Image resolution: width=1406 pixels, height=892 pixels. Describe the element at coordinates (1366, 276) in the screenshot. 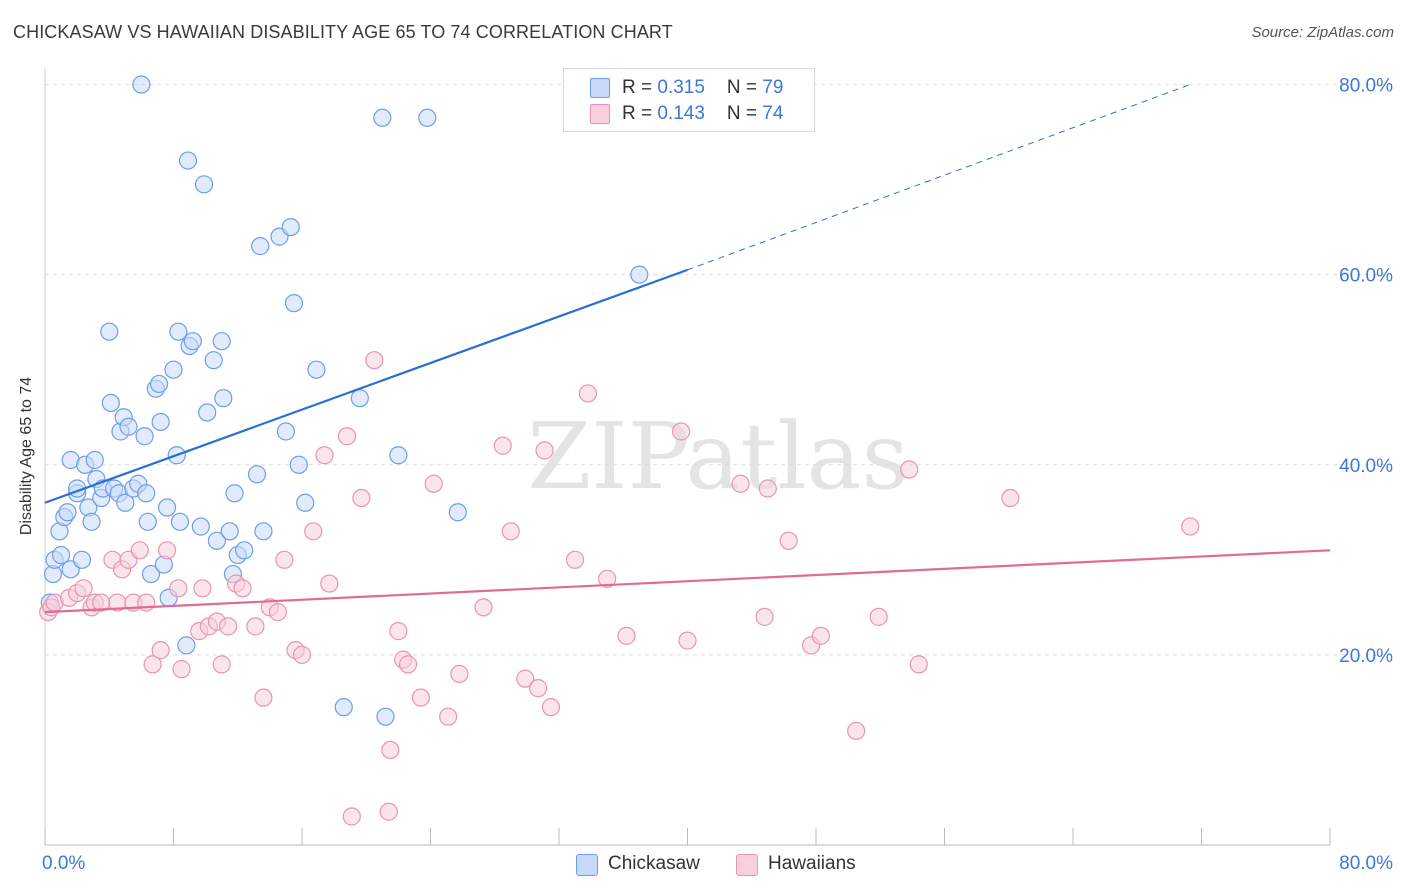

I see `y-tick-label: 60.0%` at that location.